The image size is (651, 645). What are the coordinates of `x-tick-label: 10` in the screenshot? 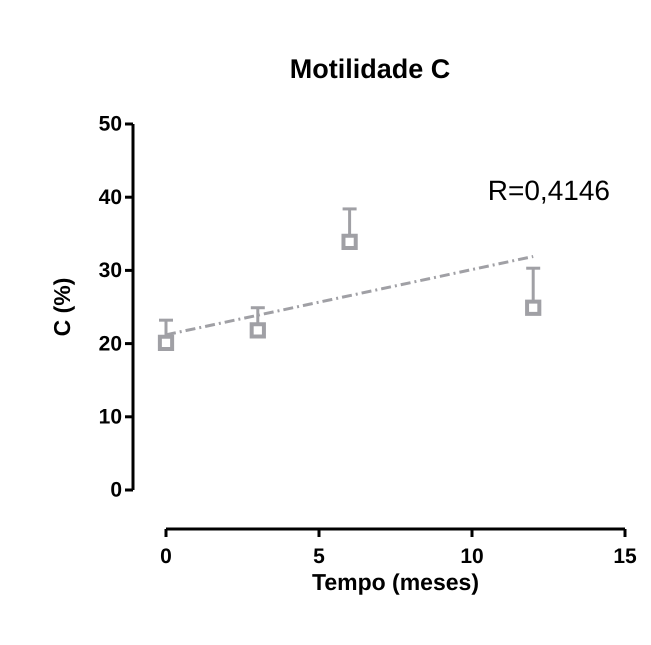 It's located at (472, 556).